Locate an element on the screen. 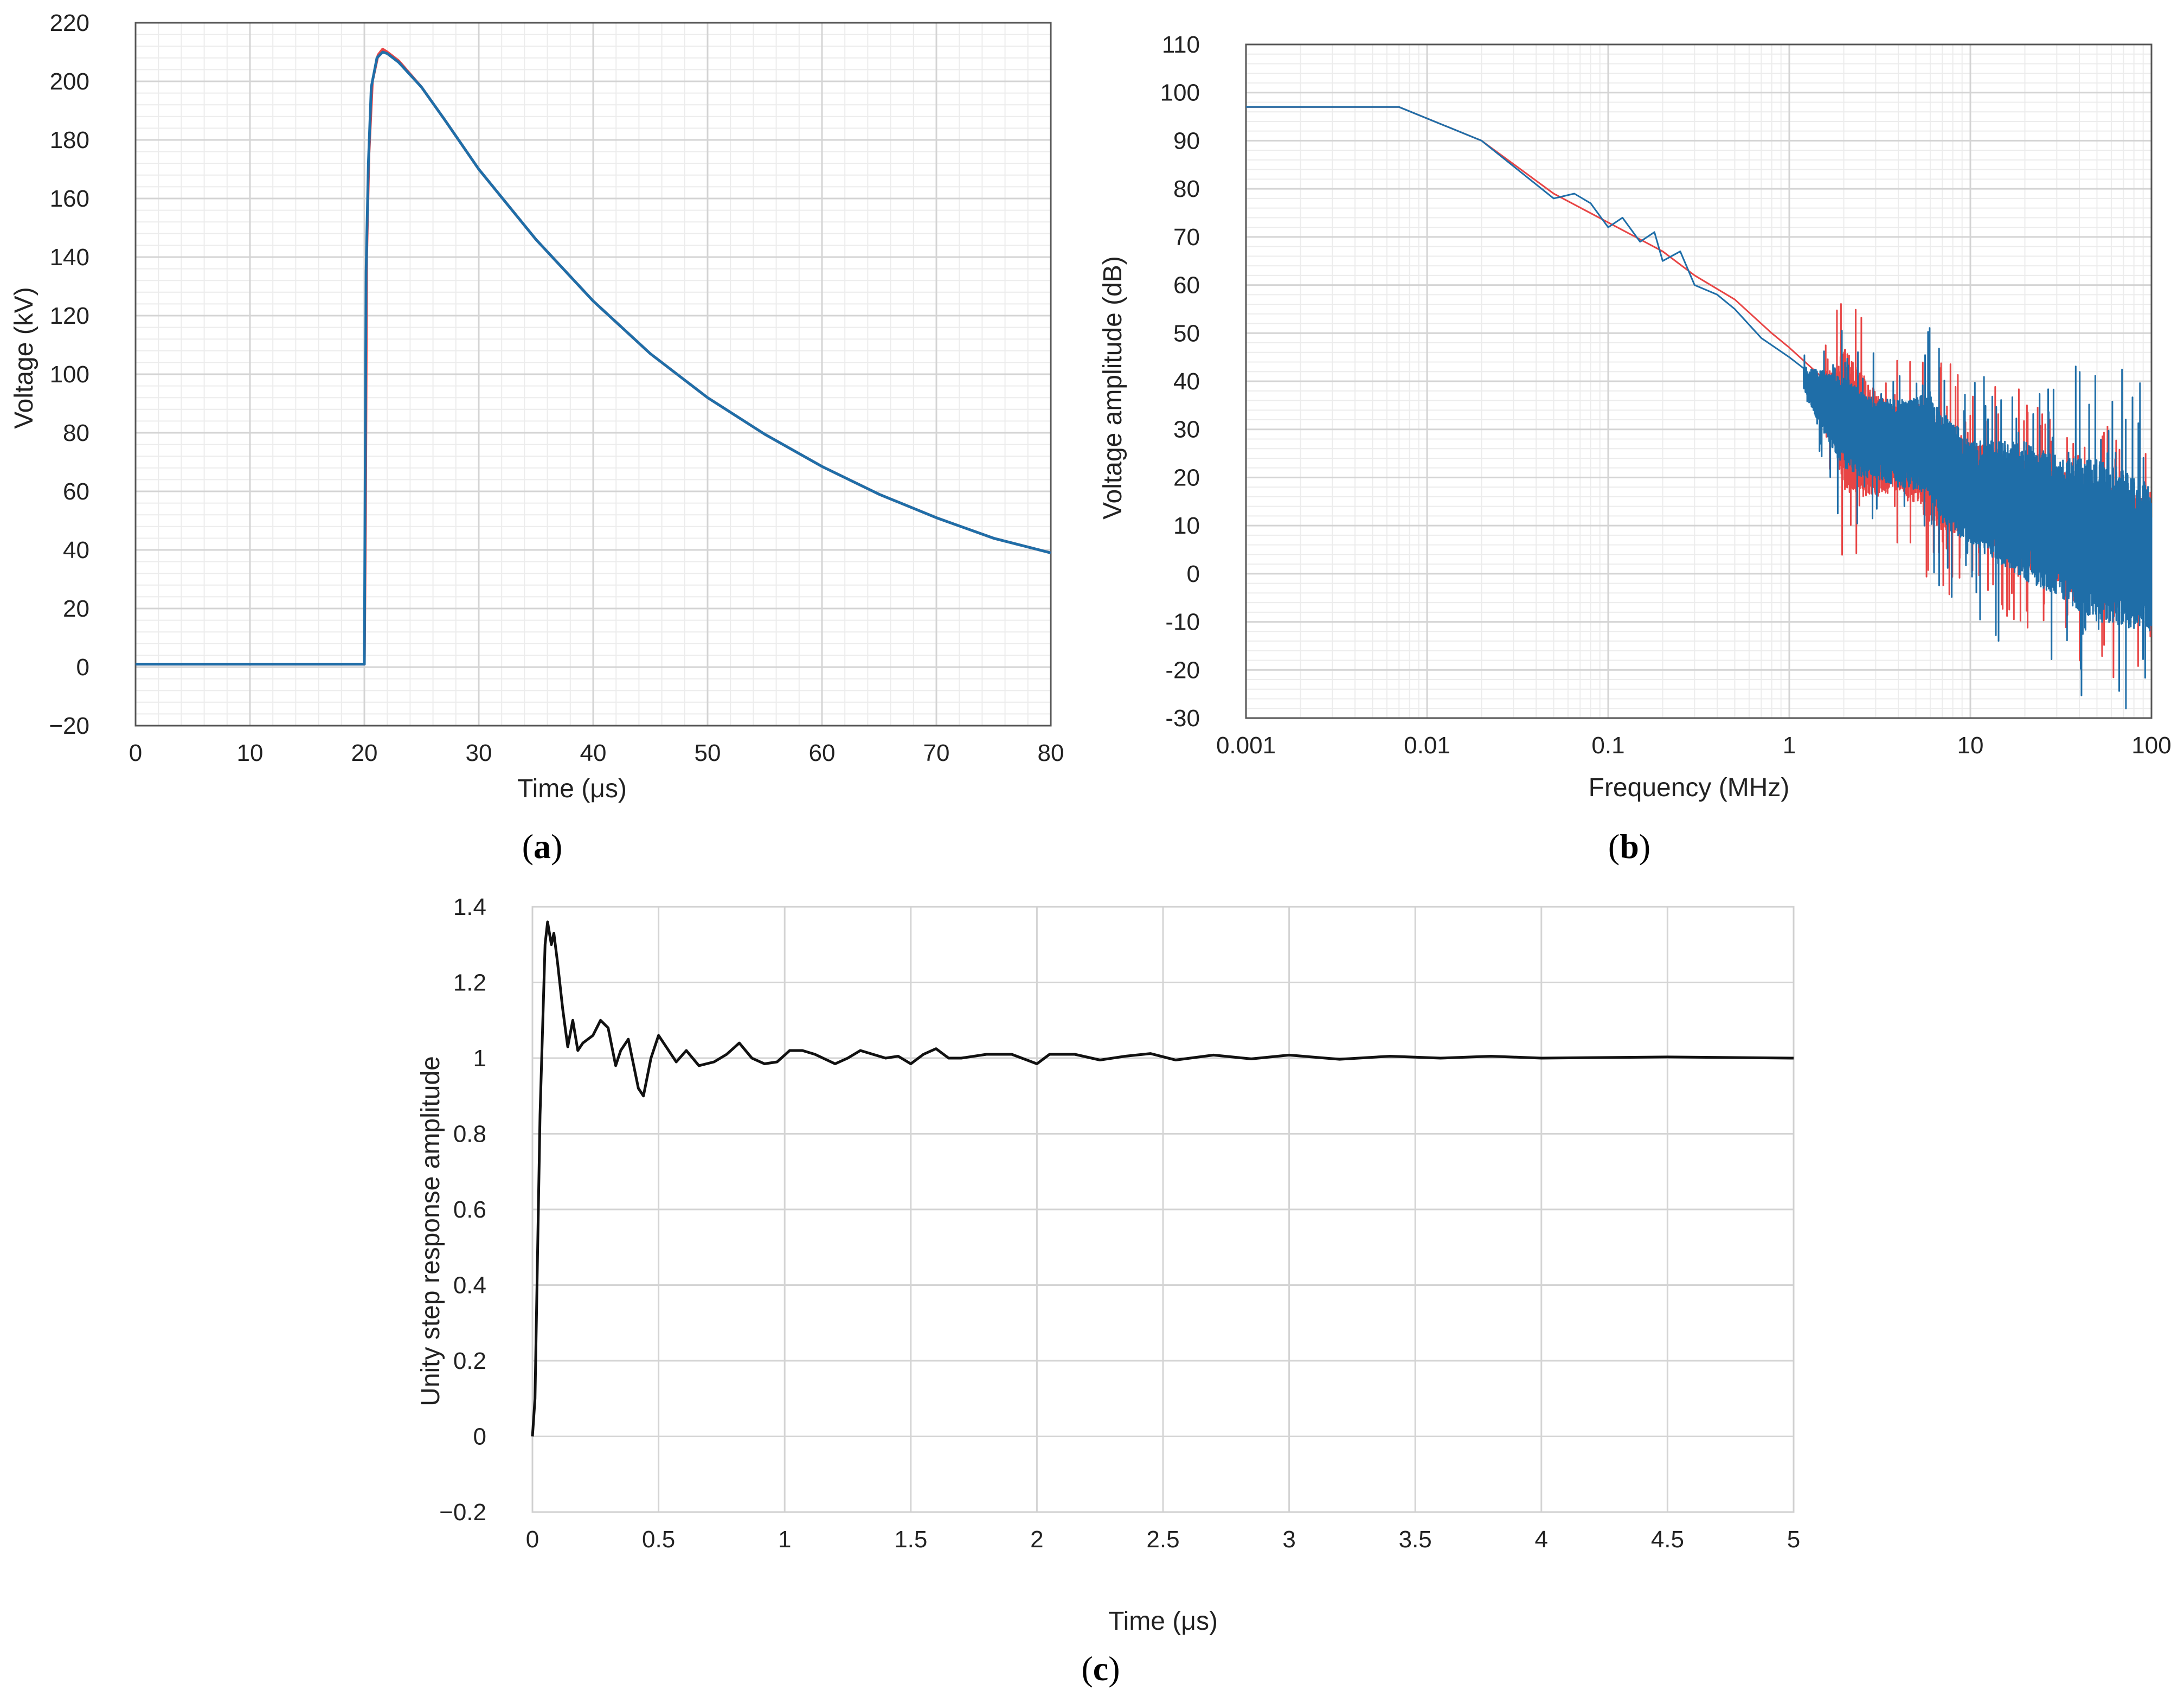  panel-a-x-tick-label: 30 is located at coordinates (479, 753).